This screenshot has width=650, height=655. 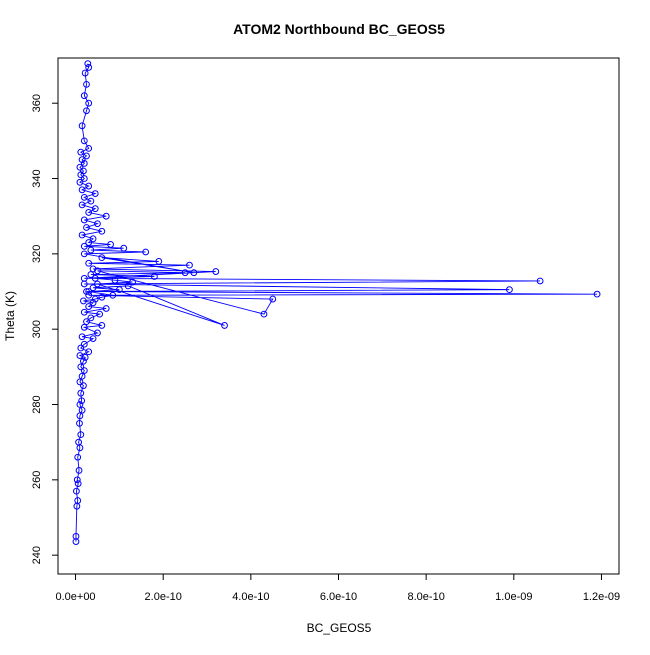 What do you see at coordinates (163, 597) in the screenshot?
I see `x-tick-label: 2.0e-10` at bounding box center [163, 597].